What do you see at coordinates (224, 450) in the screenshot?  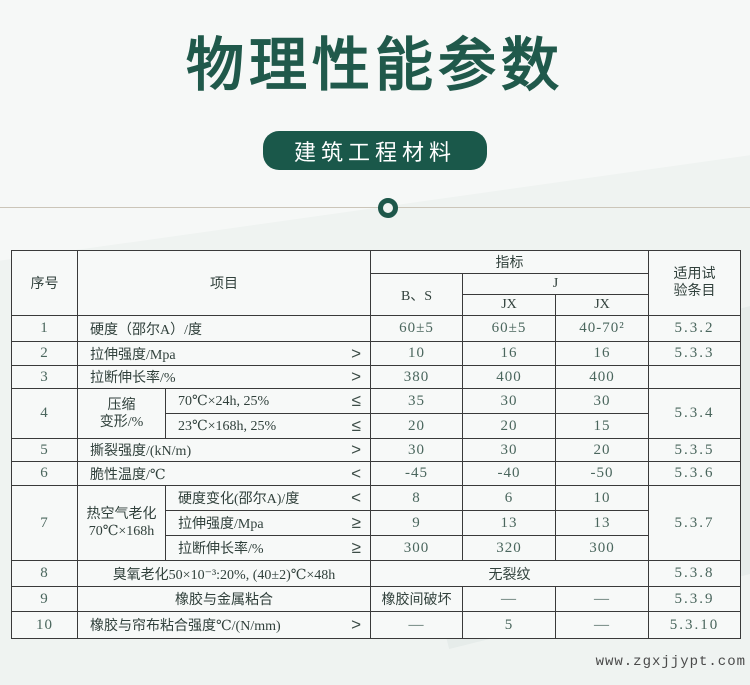 I see `cell-item: 撕裂强度/(kN/m) >` at bounding box center [224, 450].